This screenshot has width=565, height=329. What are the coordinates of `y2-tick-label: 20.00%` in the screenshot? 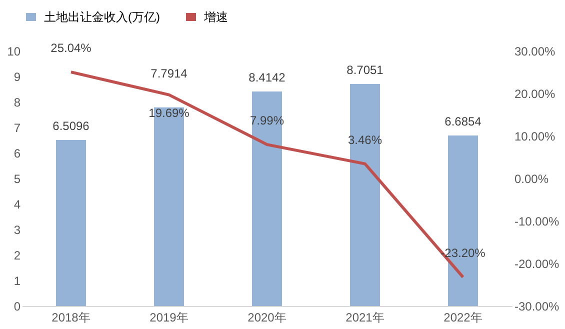 It's located at (535, 94).